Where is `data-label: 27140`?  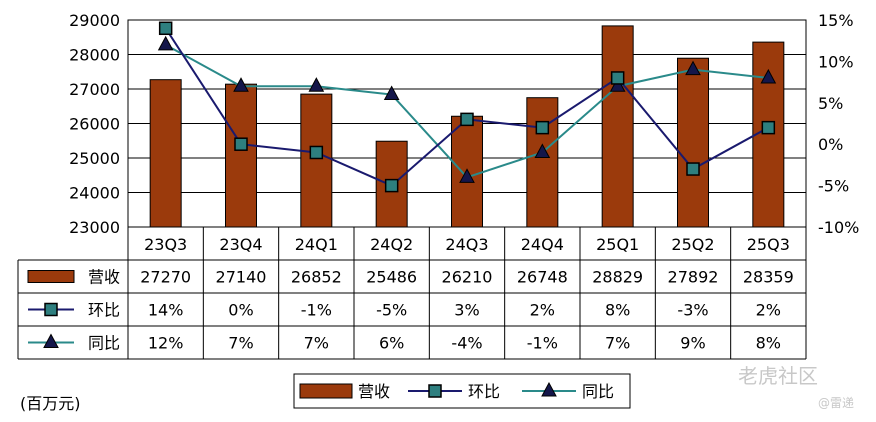
data-label: 27140 is located at coordinates (241, 277).